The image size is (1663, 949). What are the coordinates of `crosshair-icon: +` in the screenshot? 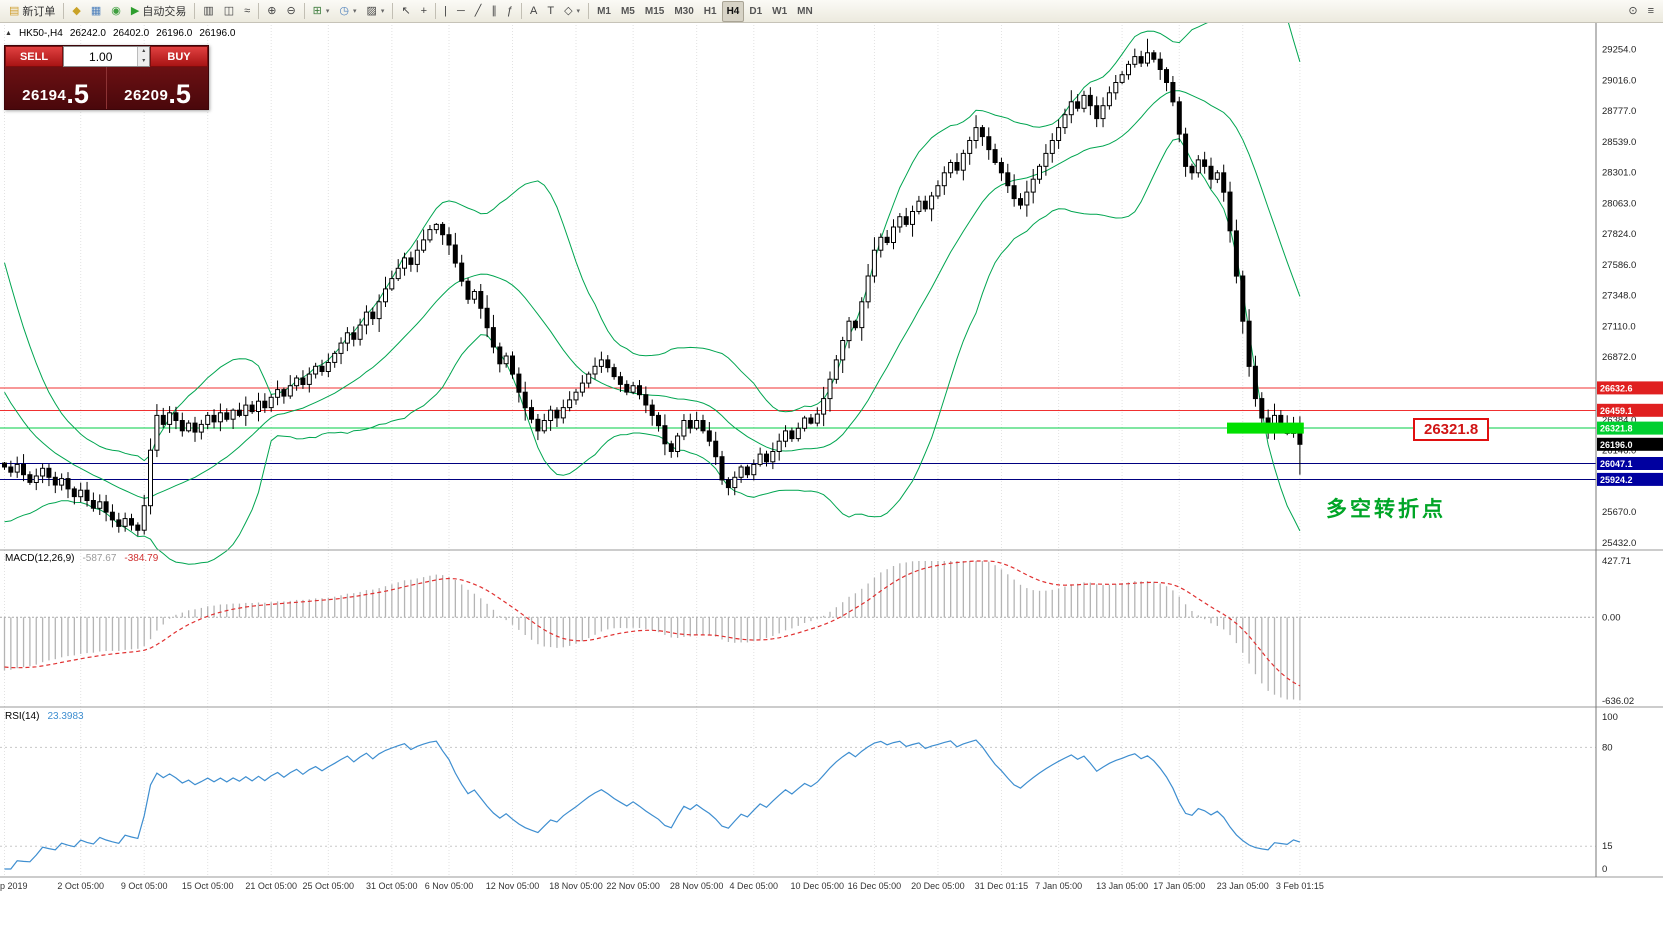 It's located at (424, 10).